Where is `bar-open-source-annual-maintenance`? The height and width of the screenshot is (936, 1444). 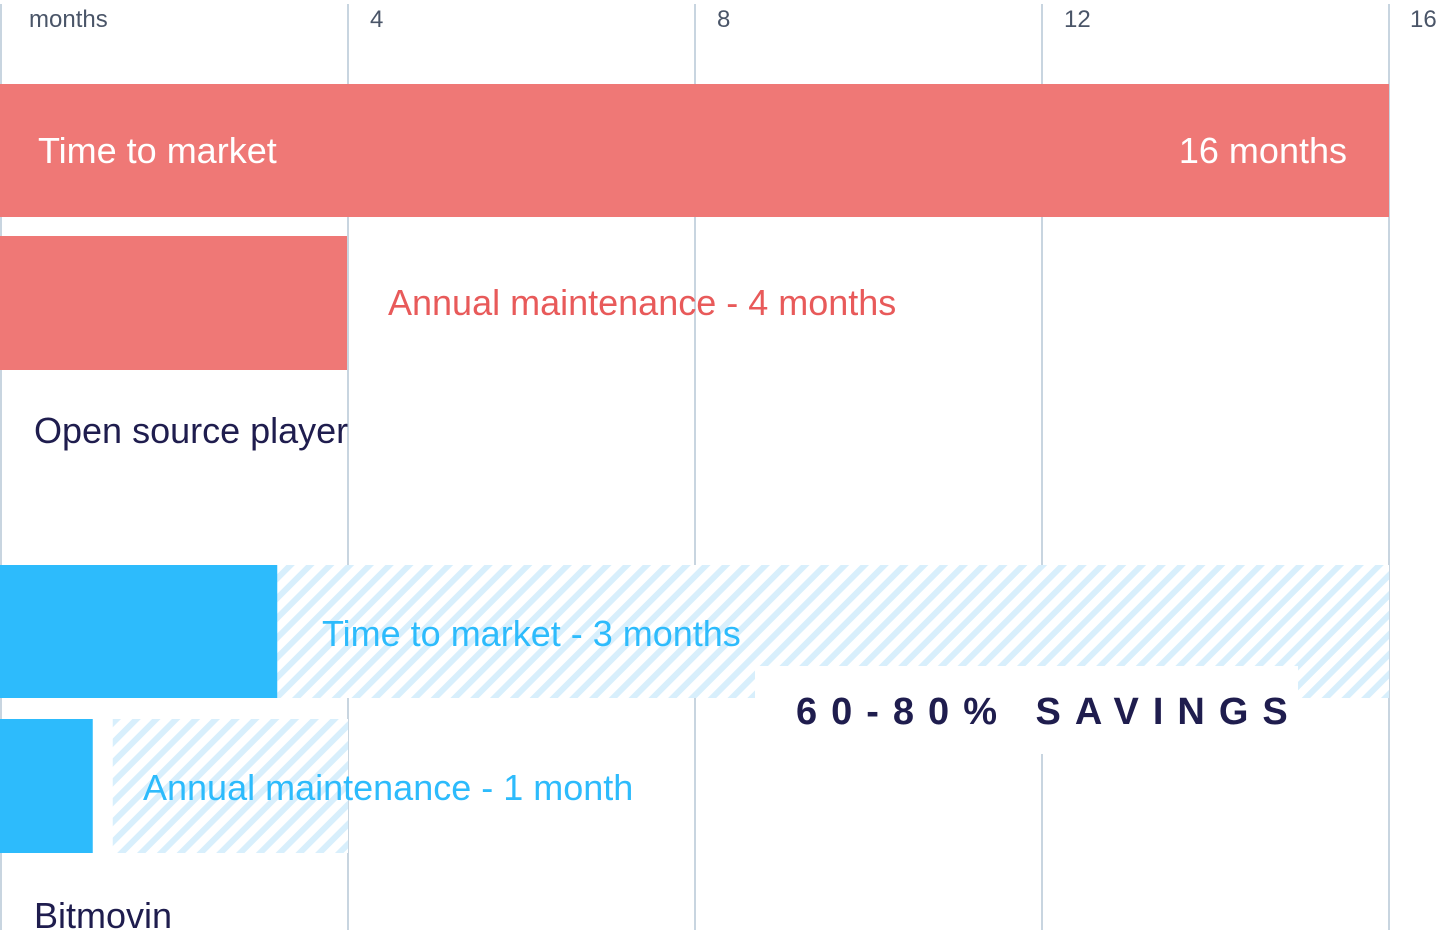 bar-open-source-annual-maintenance is located at coordinates (173, 303).